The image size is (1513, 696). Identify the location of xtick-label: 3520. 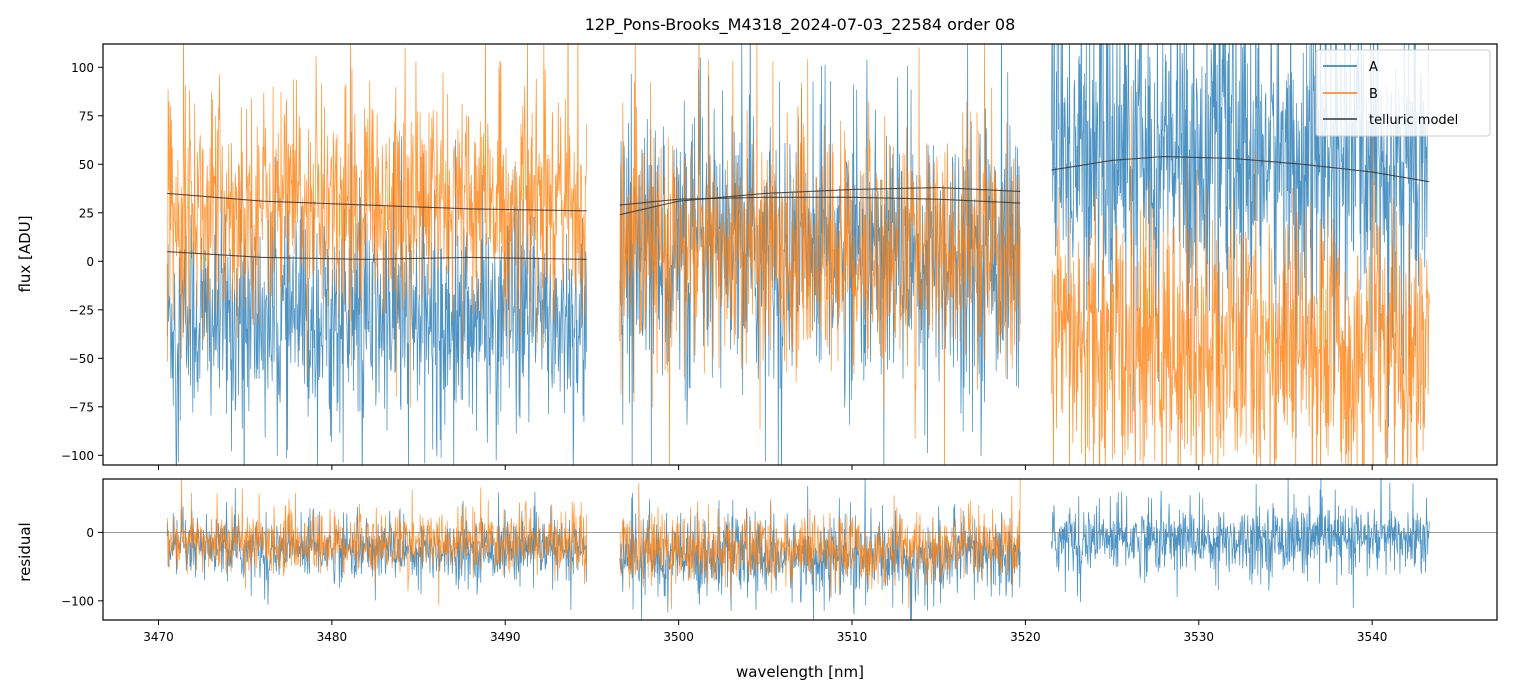
(1025, 637).